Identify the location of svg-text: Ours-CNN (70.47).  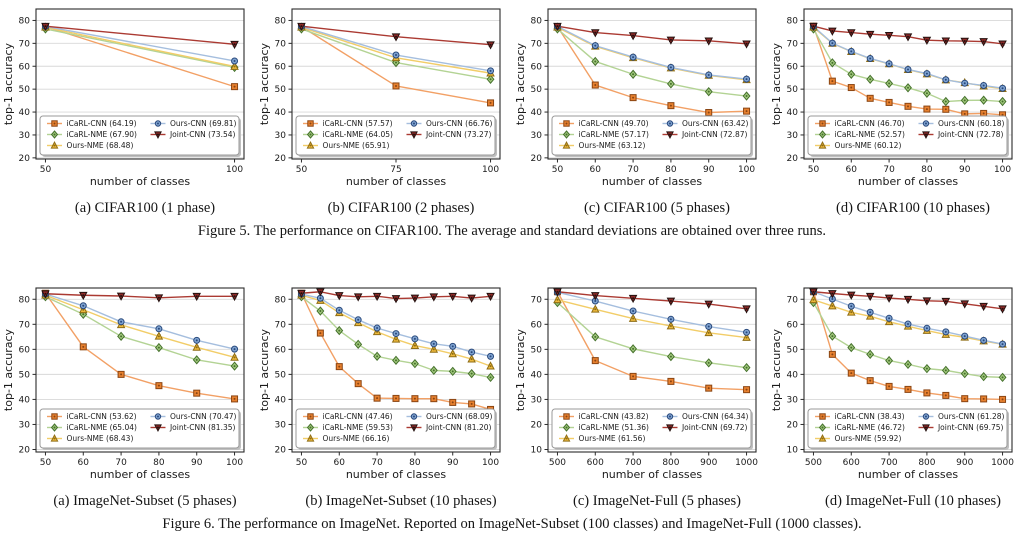
(203, 416).